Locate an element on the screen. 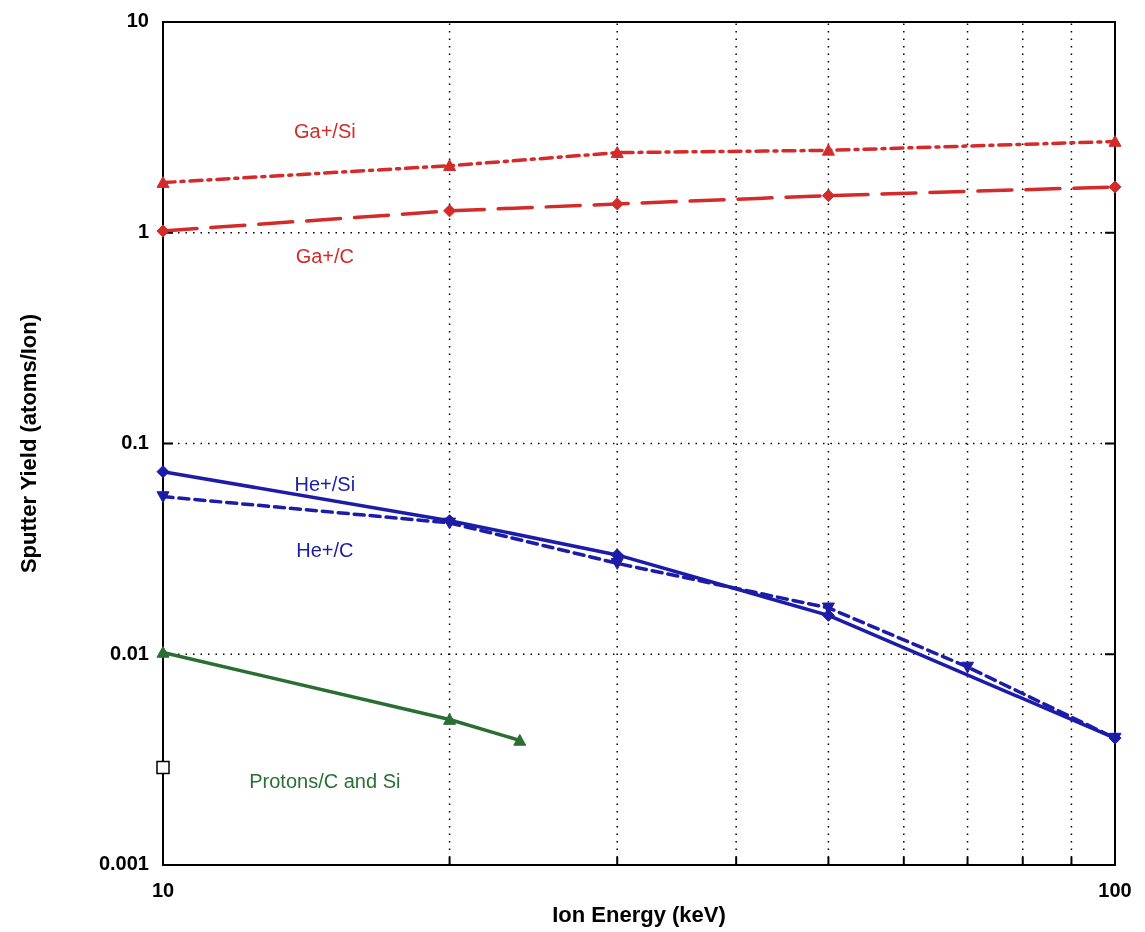 The height and width of the screenshot is (932, 1145). x-axis-title: Ion Energy (keV) is located at coordinates (639, 914).